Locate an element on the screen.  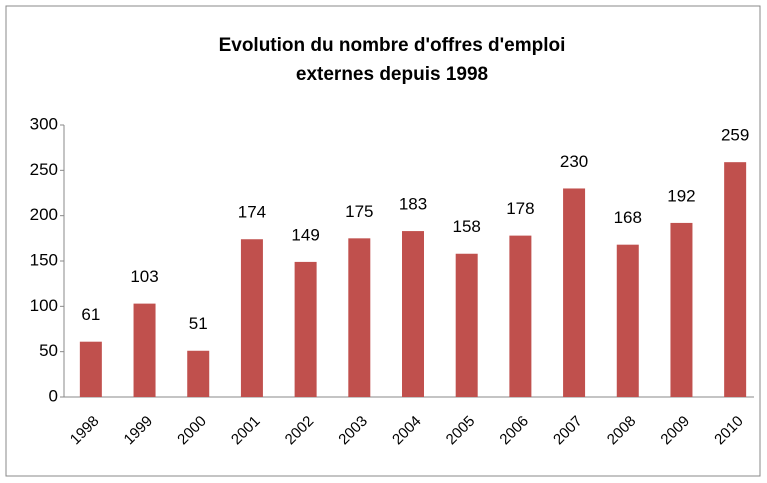
y-tick-label: 200 is located at coordinates (44, 214).